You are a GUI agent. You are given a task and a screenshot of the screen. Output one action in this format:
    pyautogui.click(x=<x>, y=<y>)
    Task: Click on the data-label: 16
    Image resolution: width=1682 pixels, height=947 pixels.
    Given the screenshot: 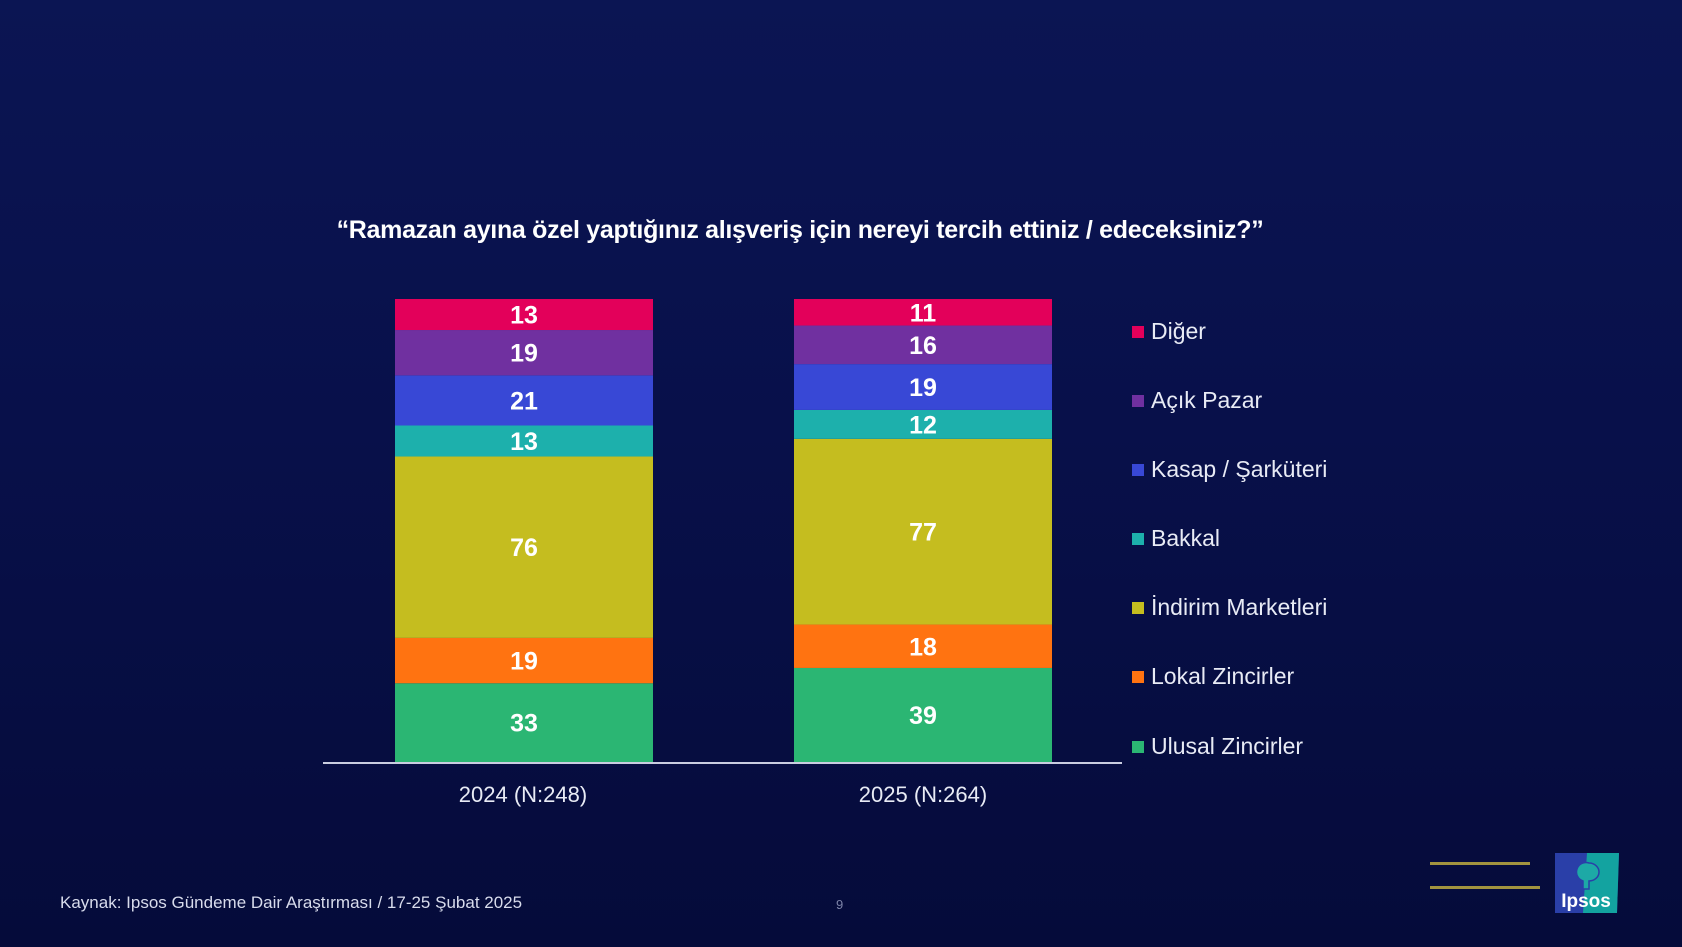 What is the action you would take?
    pyautogui.click(x=923, y=346)
    